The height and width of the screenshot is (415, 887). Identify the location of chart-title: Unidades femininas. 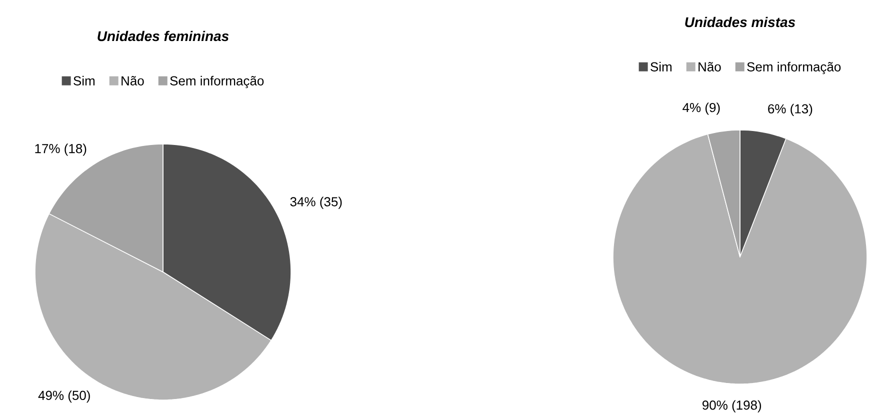
(163, 36).